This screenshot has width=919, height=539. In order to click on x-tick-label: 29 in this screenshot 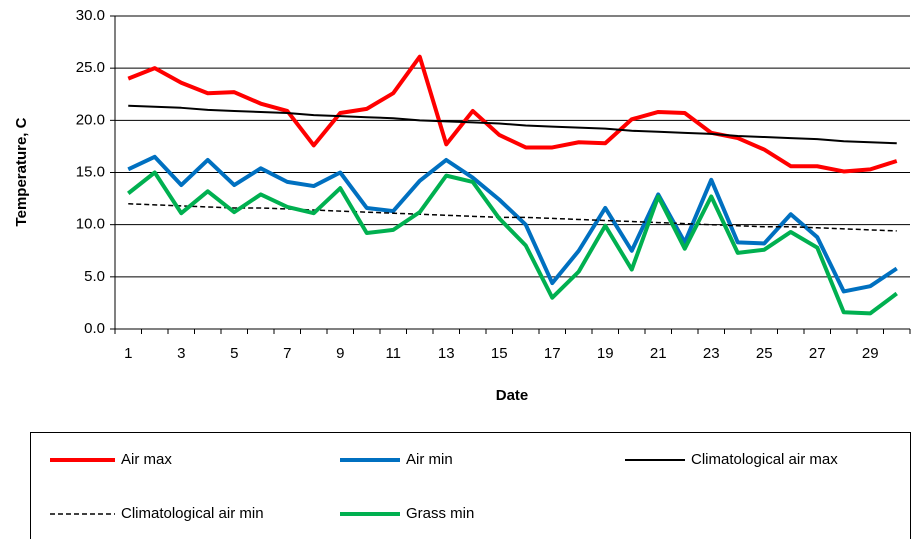, I will do `click(870, 353)`.